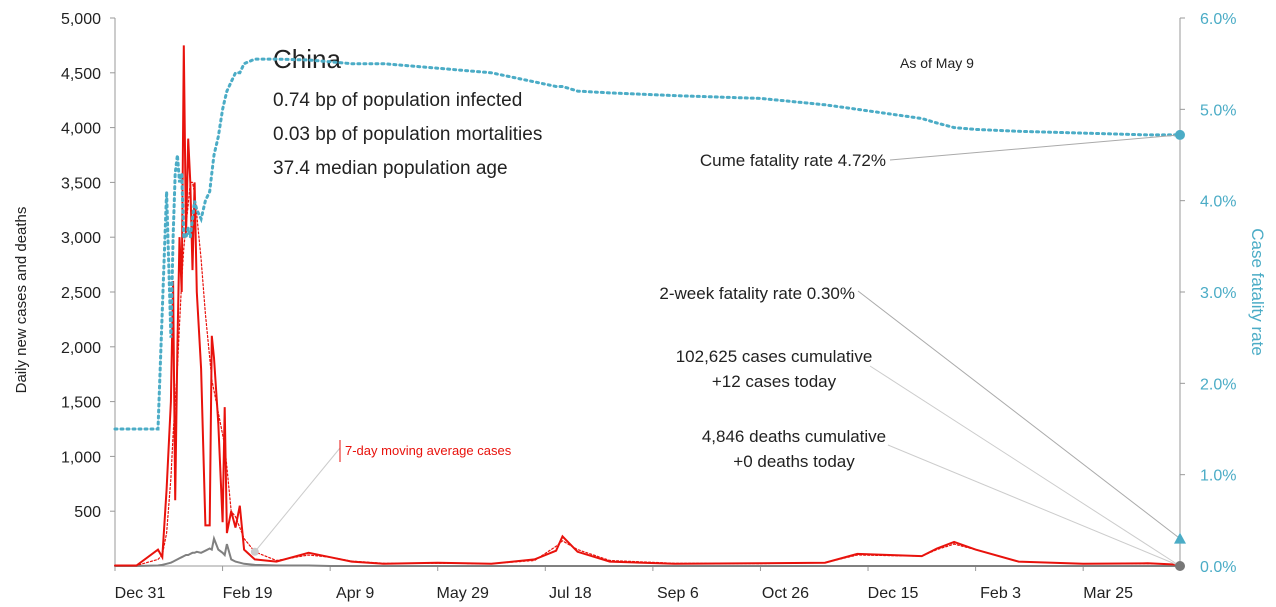 The width and height of the screenshot is (1276, 607). Describe the element at coordinates (1218, 476) in the screenshot. I see `y2-tick-label: 1.0%` at that location.